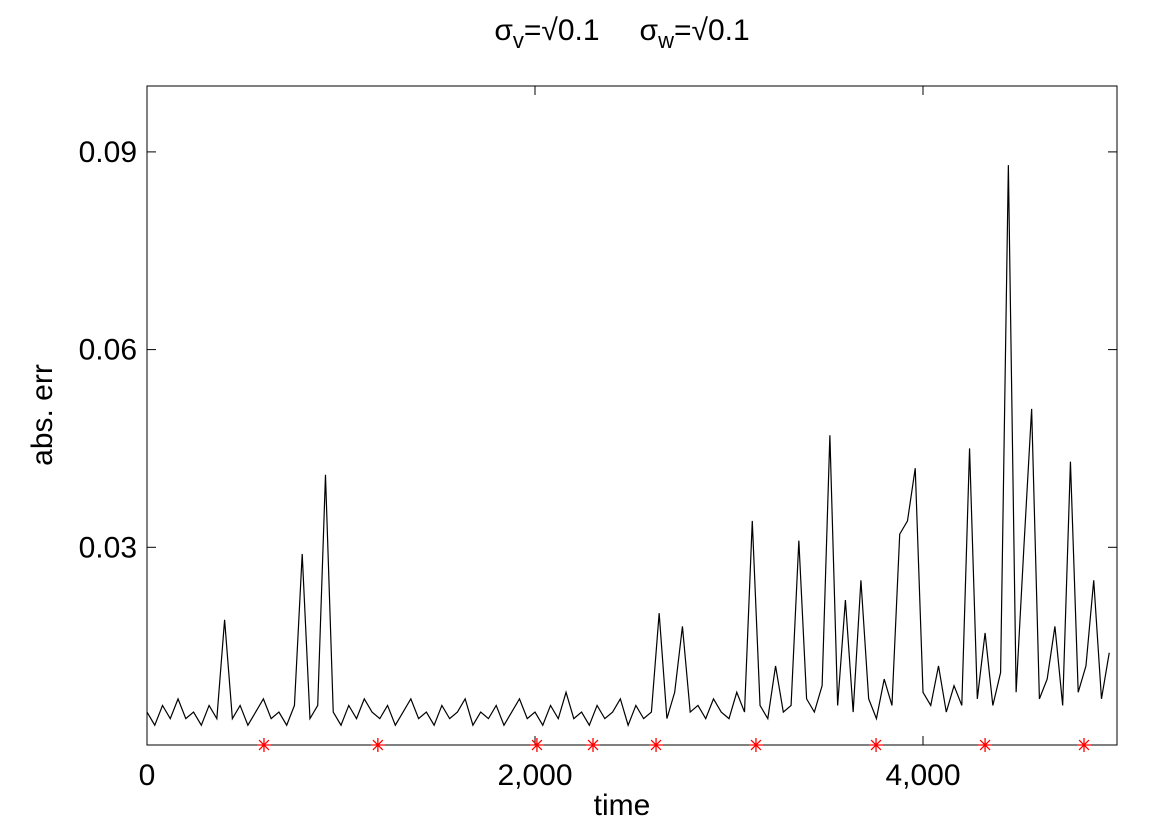  Describe the element at coordinates (665, 40) in the screenshot. I see `title-subscript: w` at that location.